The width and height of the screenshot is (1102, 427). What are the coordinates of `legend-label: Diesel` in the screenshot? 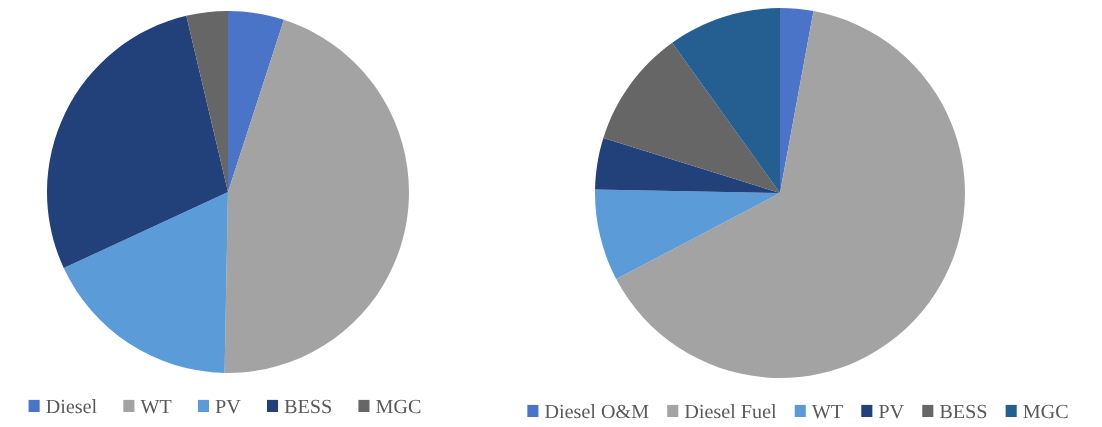 It's located at (71, 406).